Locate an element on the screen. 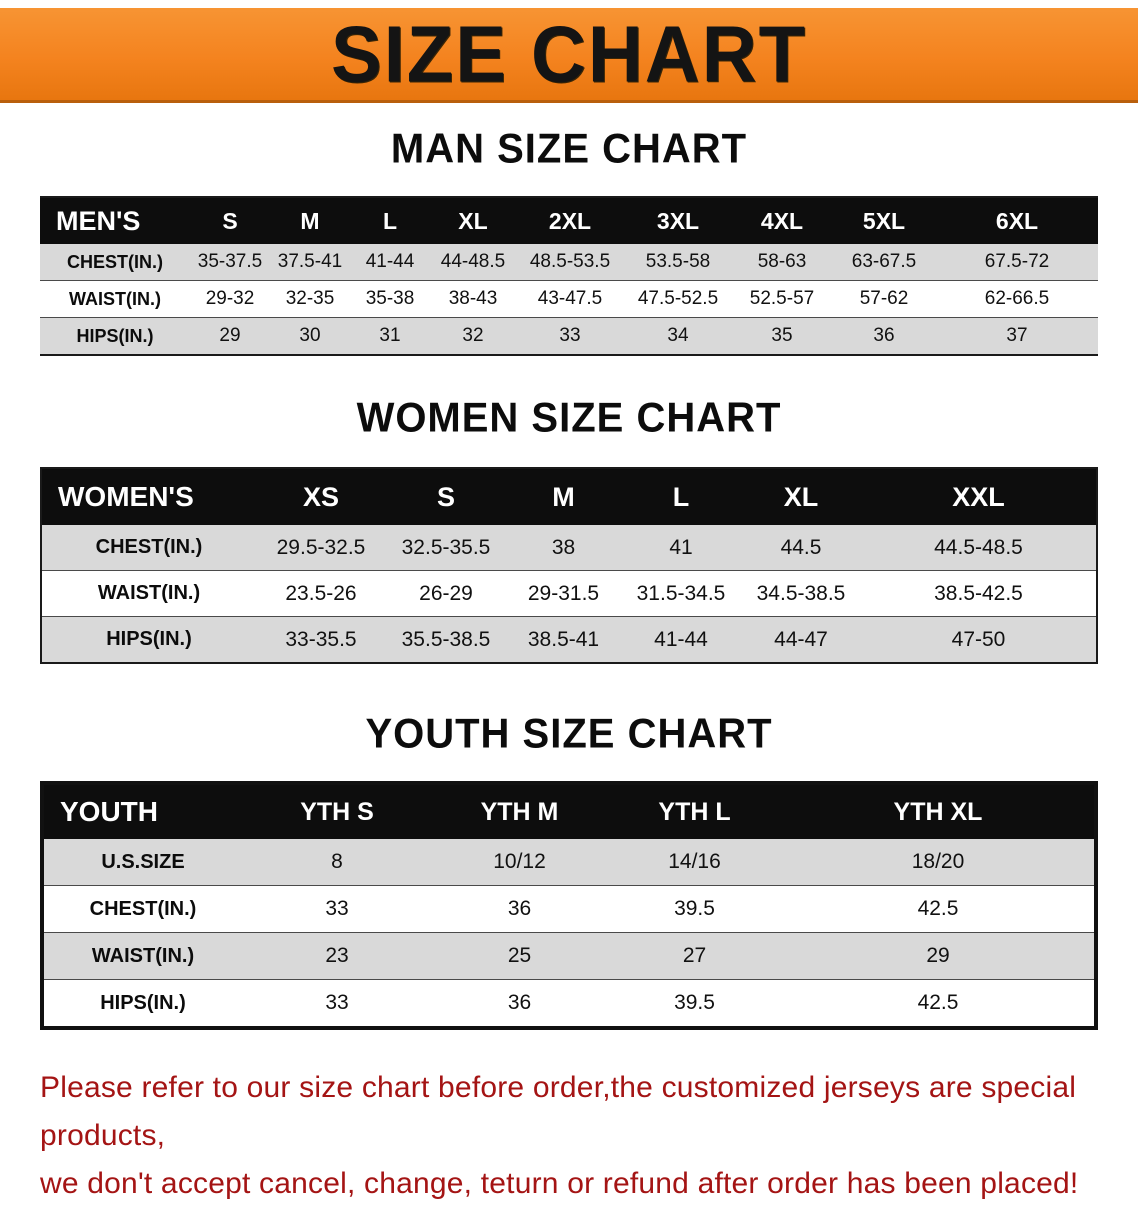  measurement-value: 38-43 is located at coordinates (473, 298).